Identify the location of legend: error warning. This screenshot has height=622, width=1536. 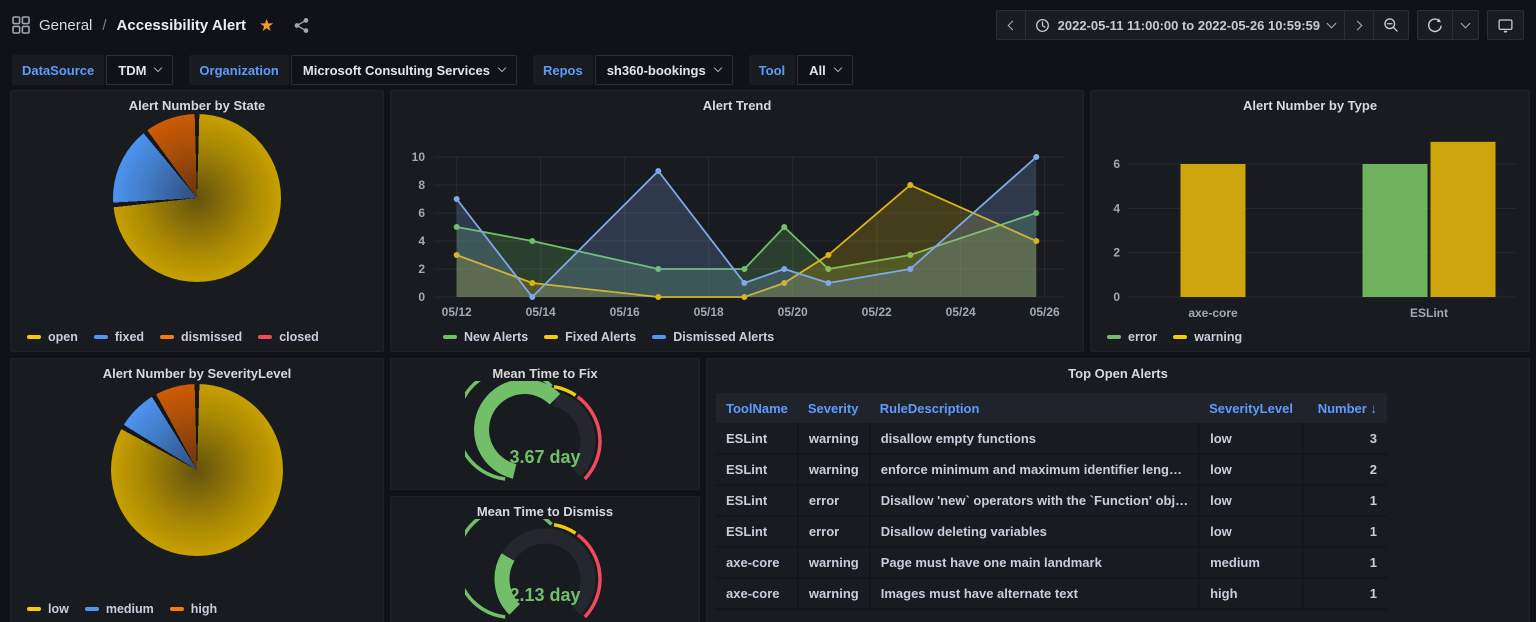
(1174, 337).